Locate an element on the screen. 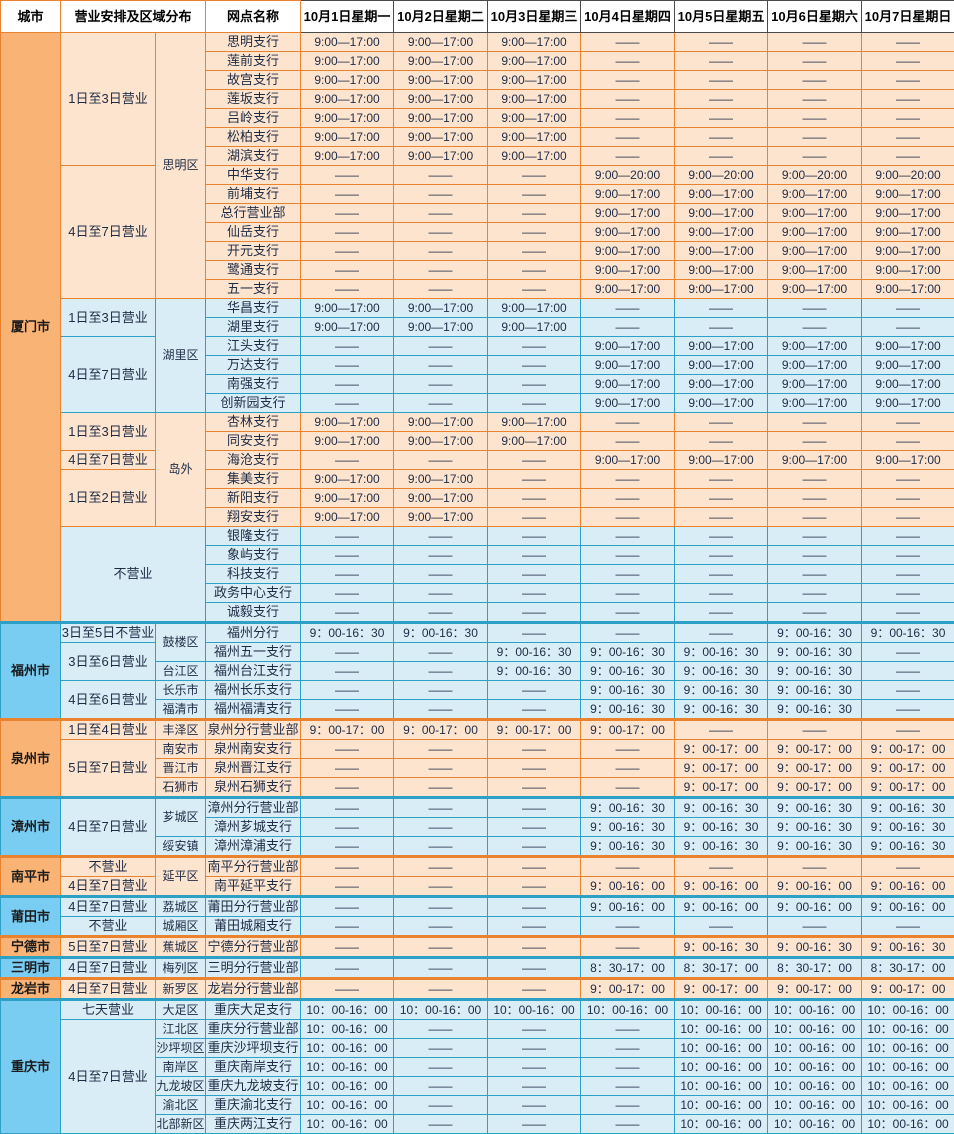  district-cell: 福清市 is located at coordinates (181, 710).